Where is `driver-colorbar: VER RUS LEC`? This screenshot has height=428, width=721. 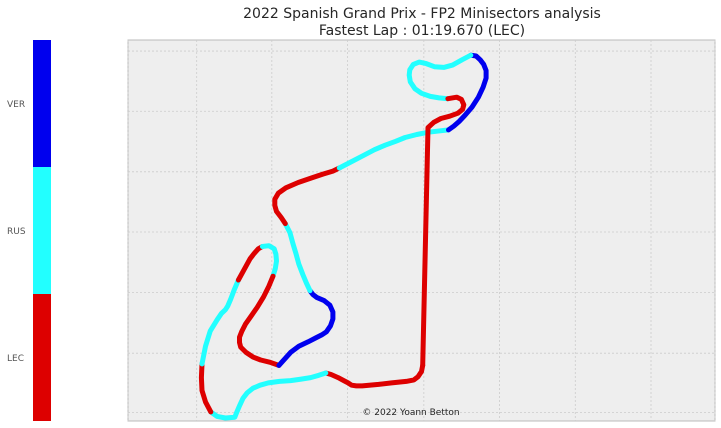
driver-colorbar: VER RUS LEC is located at coordinates (29, 230).